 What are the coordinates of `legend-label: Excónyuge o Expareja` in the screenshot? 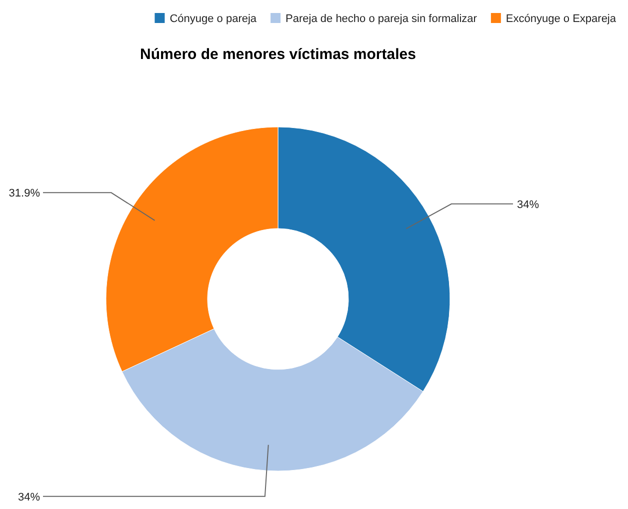 It's located at (561, 19).